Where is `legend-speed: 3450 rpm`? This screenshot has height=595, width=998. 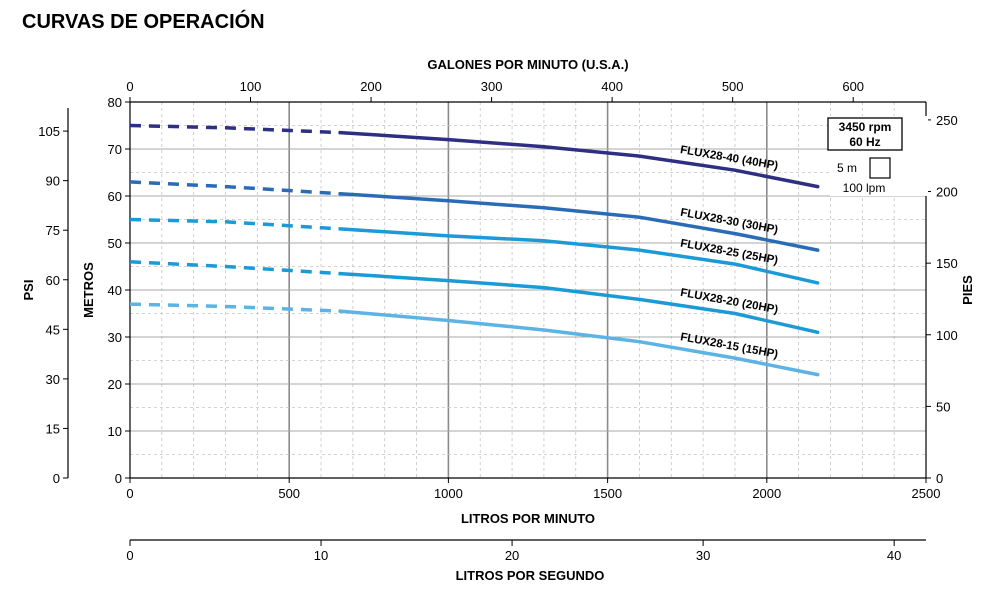 legend-speed: 3450 rpm is located at coordinates (865, 127).